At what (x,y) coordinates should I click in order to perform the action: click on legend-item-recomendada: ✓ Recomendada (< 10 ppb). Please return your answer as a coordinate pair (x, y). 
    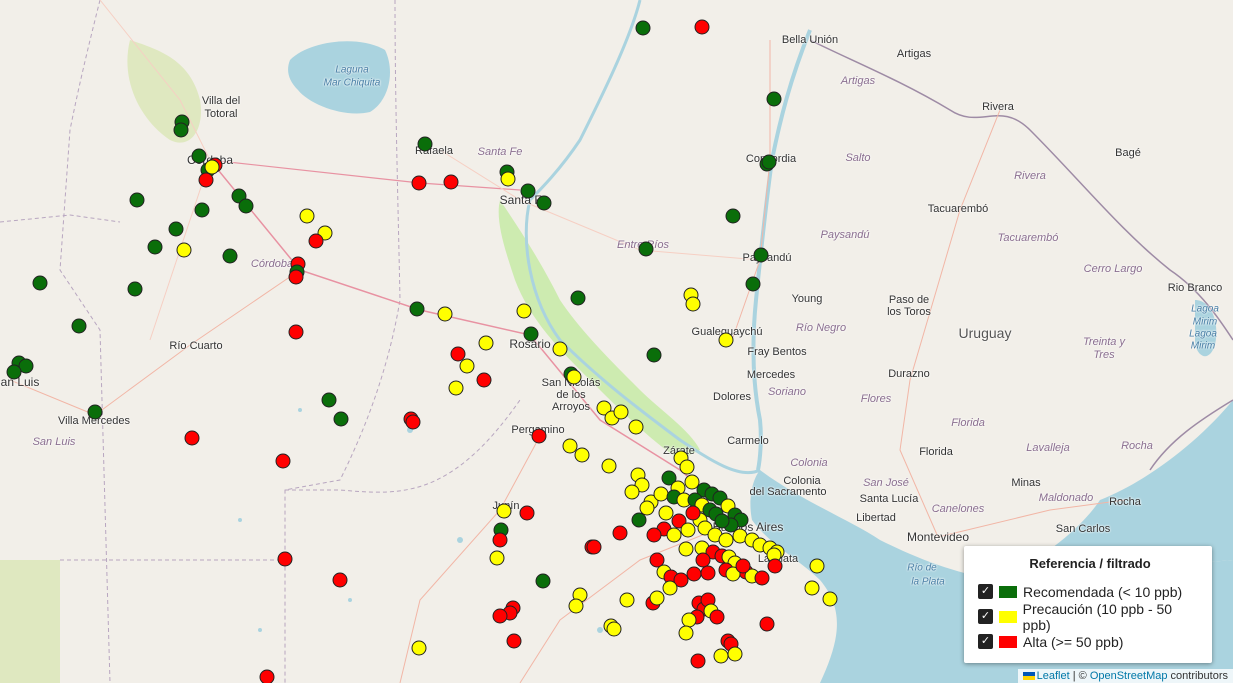
    Looking at the image, I should click on (1090, 591).